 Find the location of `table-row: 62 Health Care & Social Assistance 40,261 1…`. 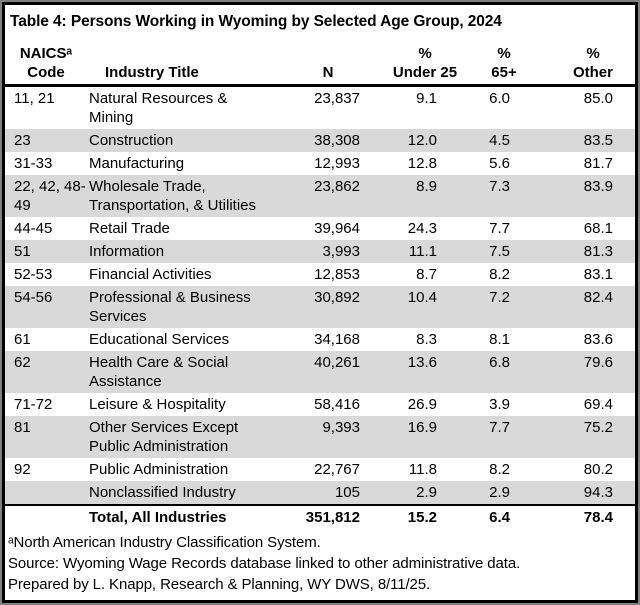

table-row: 62 Health Care & Social Assistance 40,261 1… is located at coordinates (320, 372).